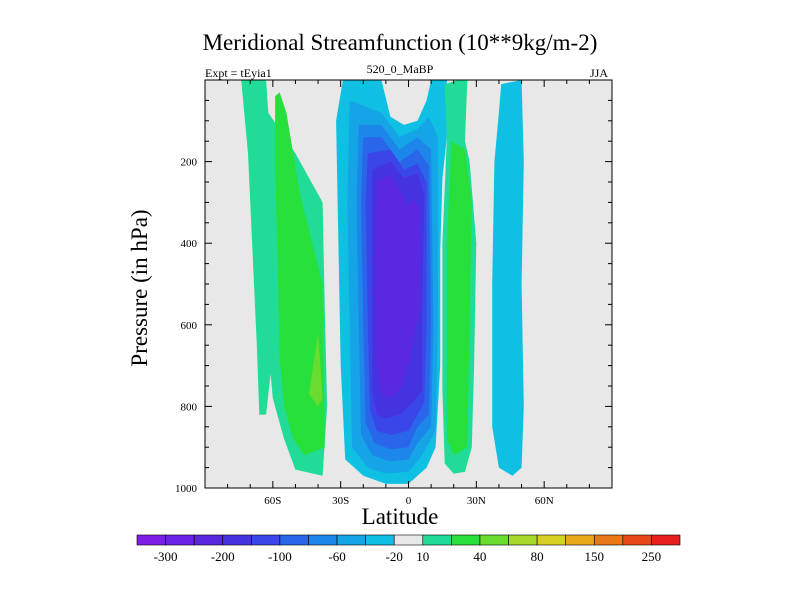  I want to click on y-tick-label: 1000, so click(186, 489).